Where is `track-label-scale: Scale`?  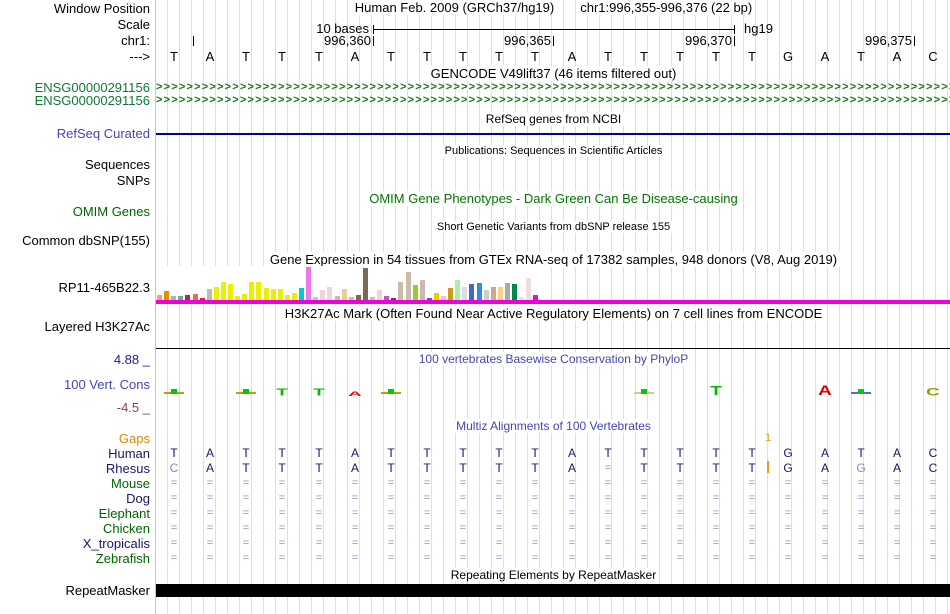
track-label-scale: Scale is located at coordinates (133, 24).